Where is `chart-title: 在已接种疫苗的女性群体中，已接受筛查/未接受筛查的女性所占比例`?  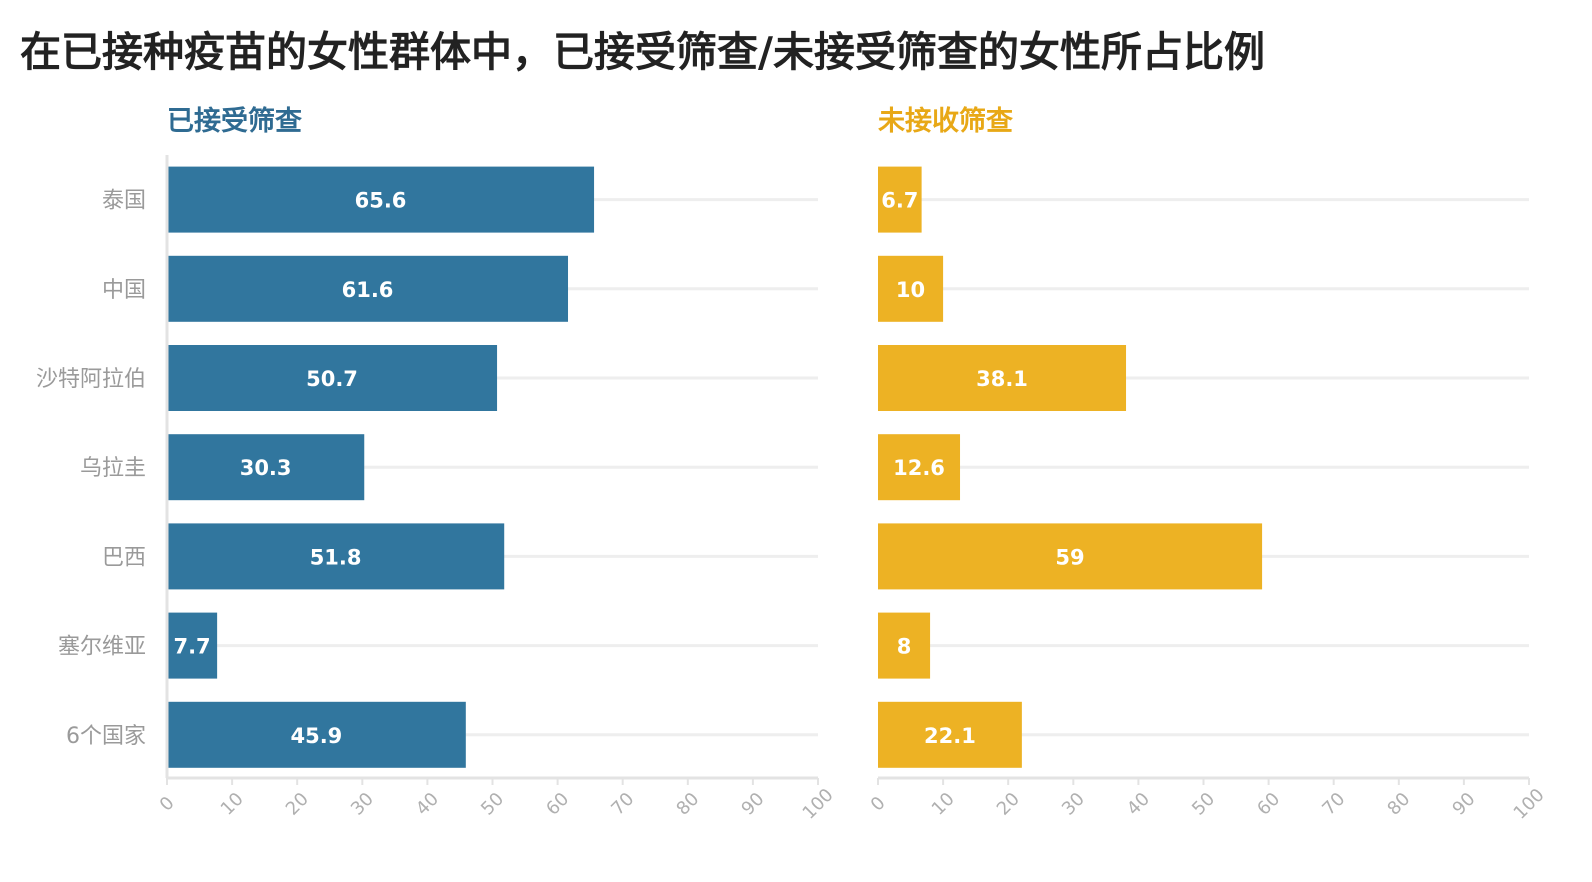
chart-title: 在已接种疫苗的女性群体中，已接受筛查/未接受筛查的女性所占比例 is located at coordinates (642, 52).